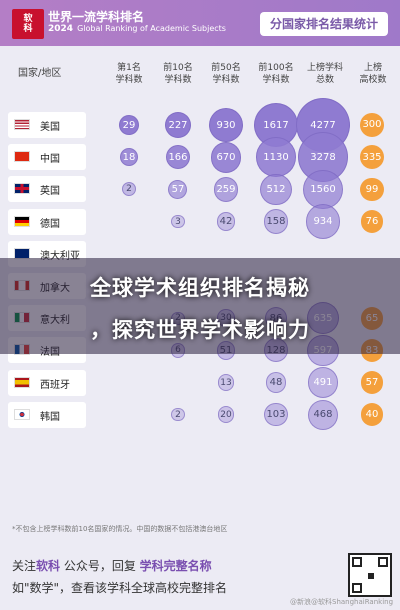 This screenshot has width=400, height=610. I want to click on table-row: 韩国 2 20 103 468 40, so click(200, 415).